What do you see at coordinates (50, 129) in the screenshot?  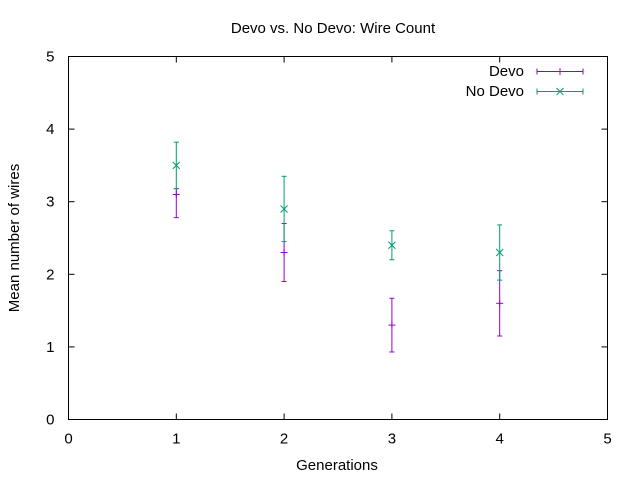 I see `y-tick-label: 4` at bounding box center [50, 129].